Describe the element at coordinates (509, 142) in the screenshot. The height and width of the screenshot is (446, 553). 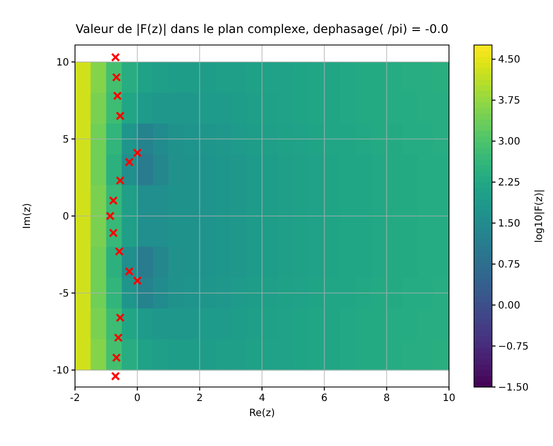
I see `color-bar-label: 3.00` at that location.